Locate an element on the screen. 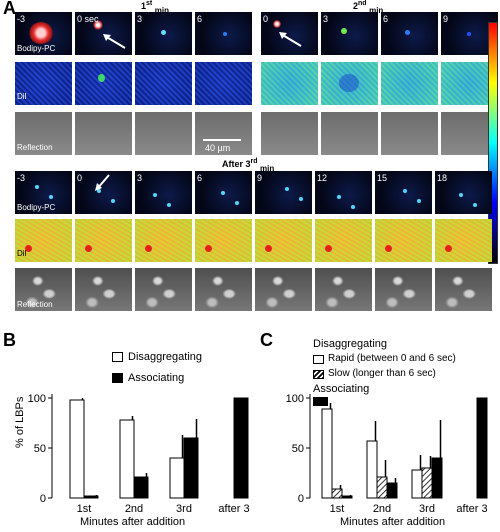 The width and height of the screenshot is (500, 532). first-min-title: 1st min is located at coordinates (155, 7).